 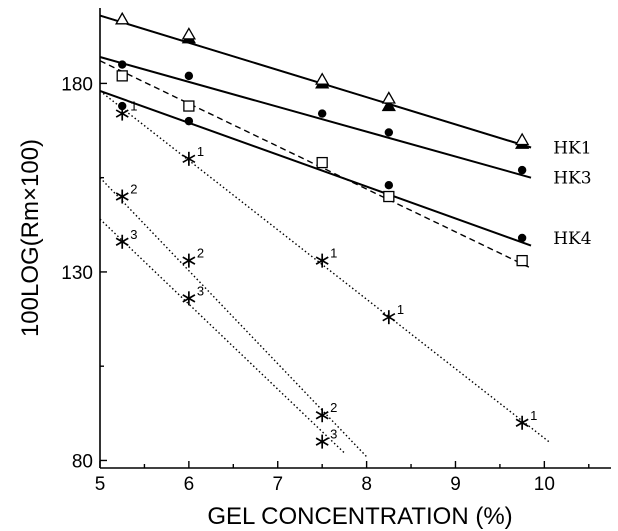 I want to click on series-label-hk3: HK3, so click(x=572, y=179).